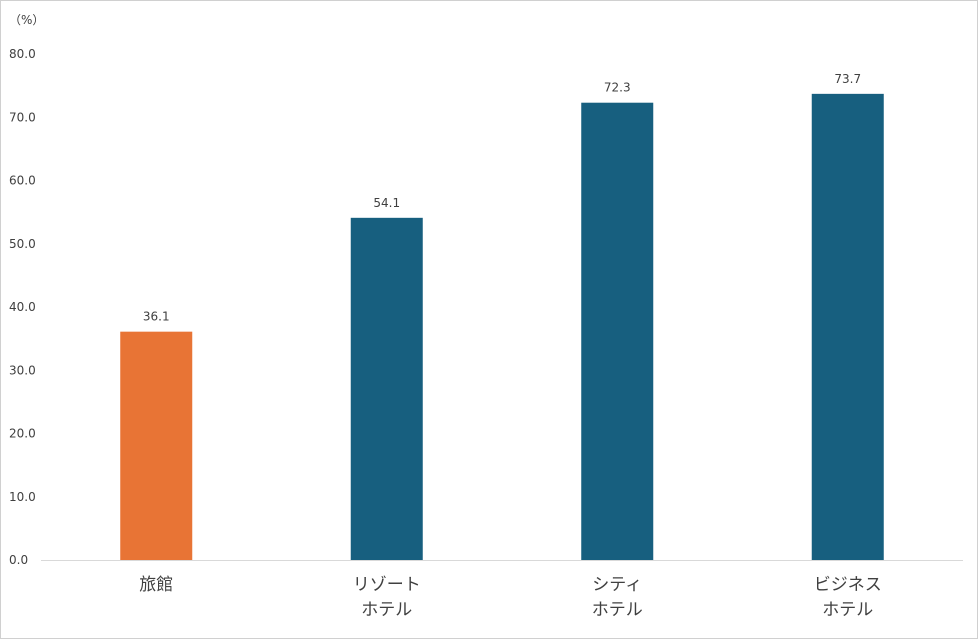  I want to click on bar-value-label: 73.7, so click(847, 79).